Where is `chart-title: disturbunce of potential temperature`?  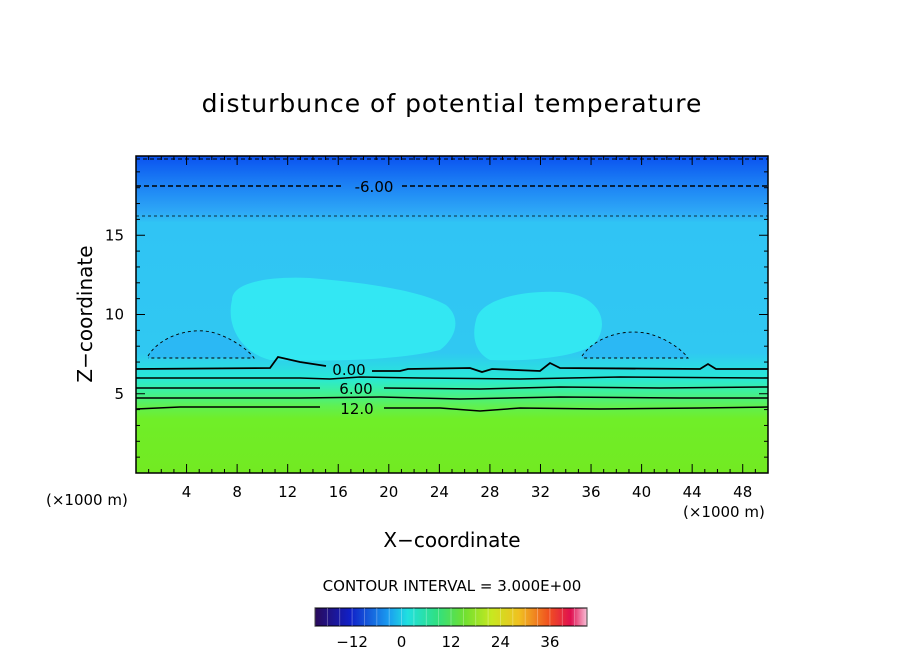 chart-title: disturbunce of potential temperature is located at coordinates (452, 103).